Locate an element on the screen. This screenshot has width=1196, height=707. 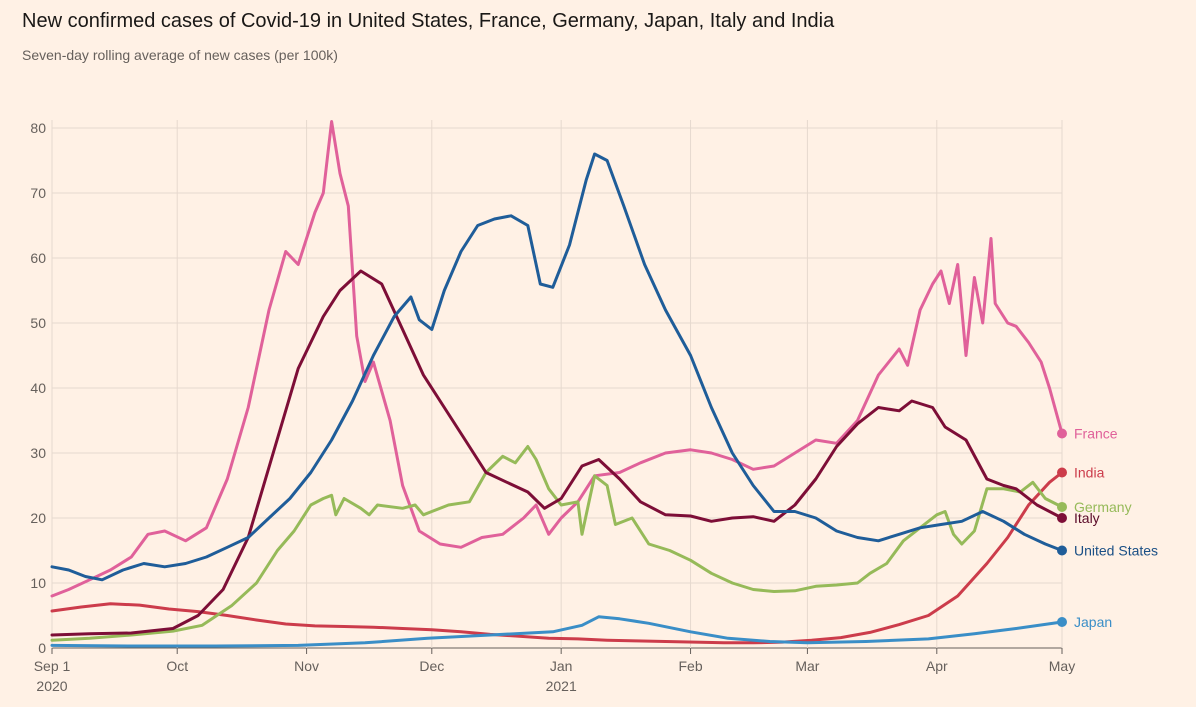
y-tick-label: 80 is located at coordinates (38, 128).